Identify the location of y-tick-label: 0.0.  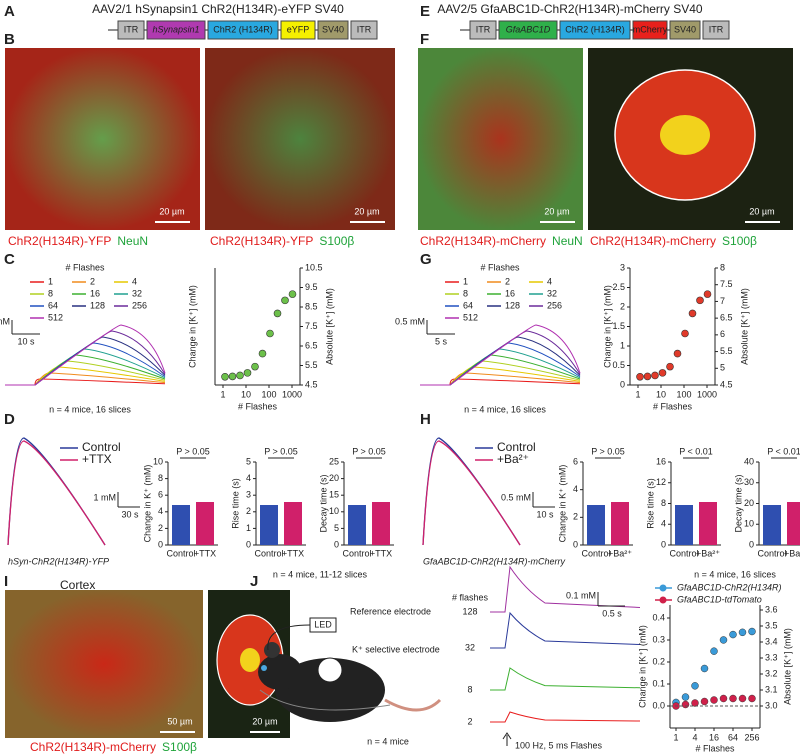
(658, 705).